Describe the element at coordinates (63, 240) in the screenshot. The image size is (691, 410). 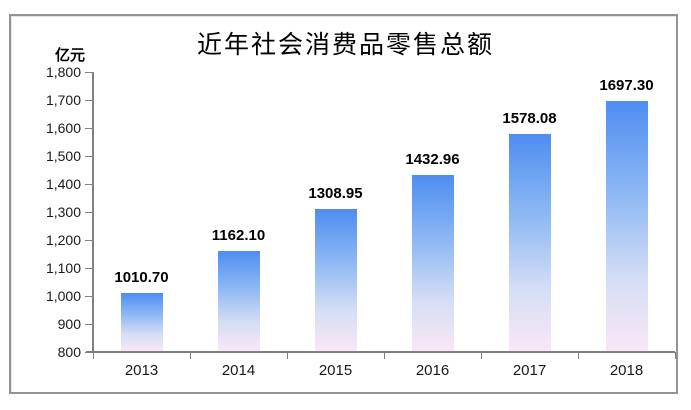
I see `y-tick-label: 1,200` at that location.